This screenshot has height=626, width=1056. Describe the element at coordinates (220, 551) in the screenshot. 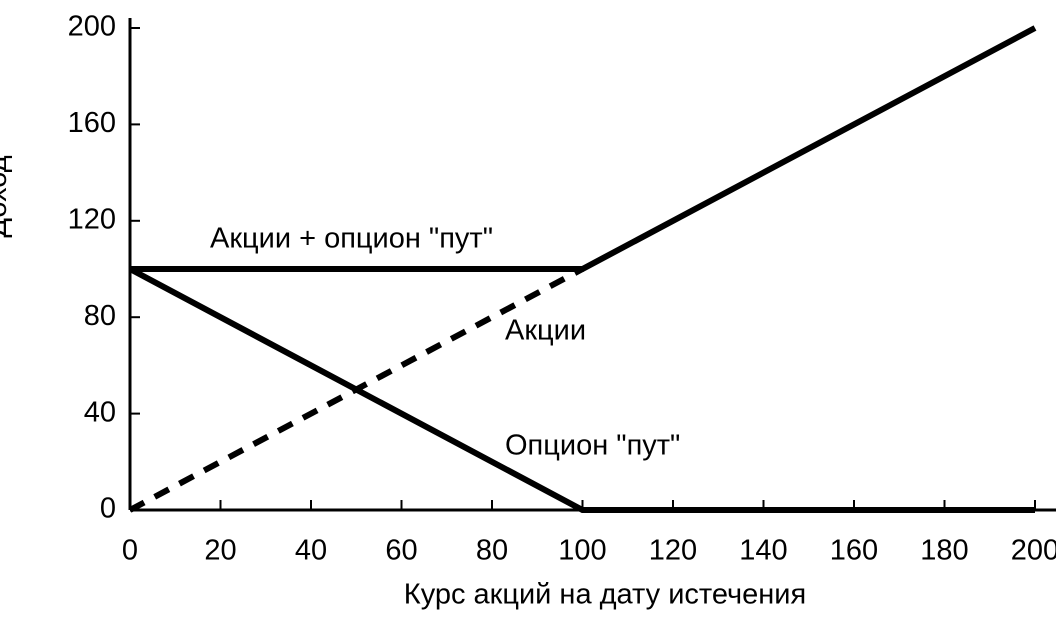

I see `x-tick-label: 20` at that location.